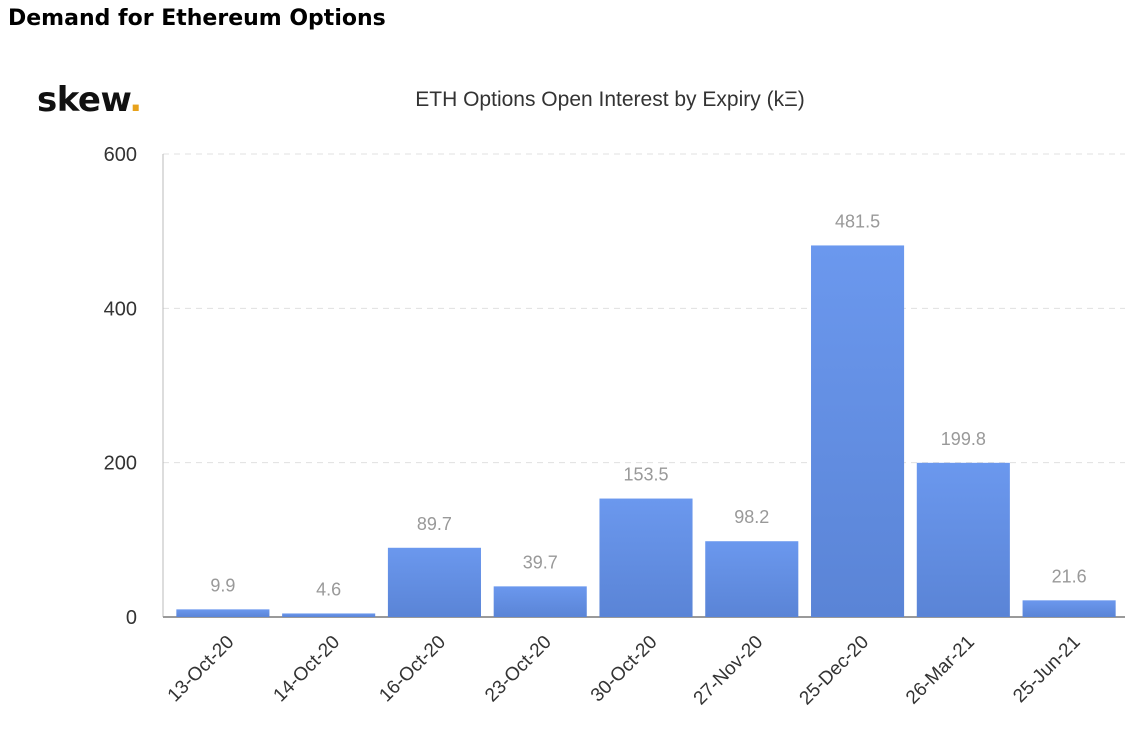 This screenshot has width=1146, height=742. What do you see at coordinates (645, 475) in the screenshot?
I see `data-label: 153.5` at bounding box center [645, 475].